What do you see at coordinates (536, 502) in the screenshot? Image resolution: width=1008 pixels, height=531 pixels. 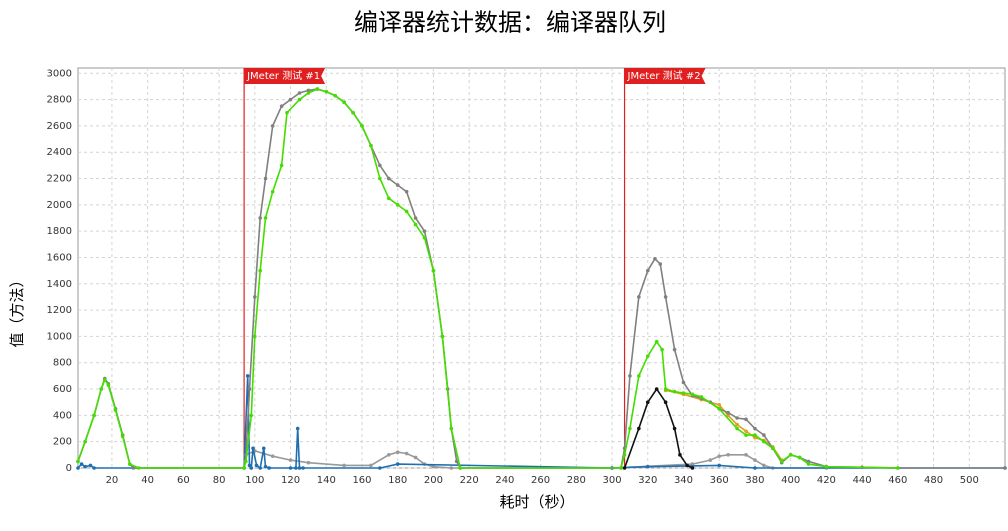 I see `x-axis-label: 耗时（秒）` at bounding box center [536, 502].